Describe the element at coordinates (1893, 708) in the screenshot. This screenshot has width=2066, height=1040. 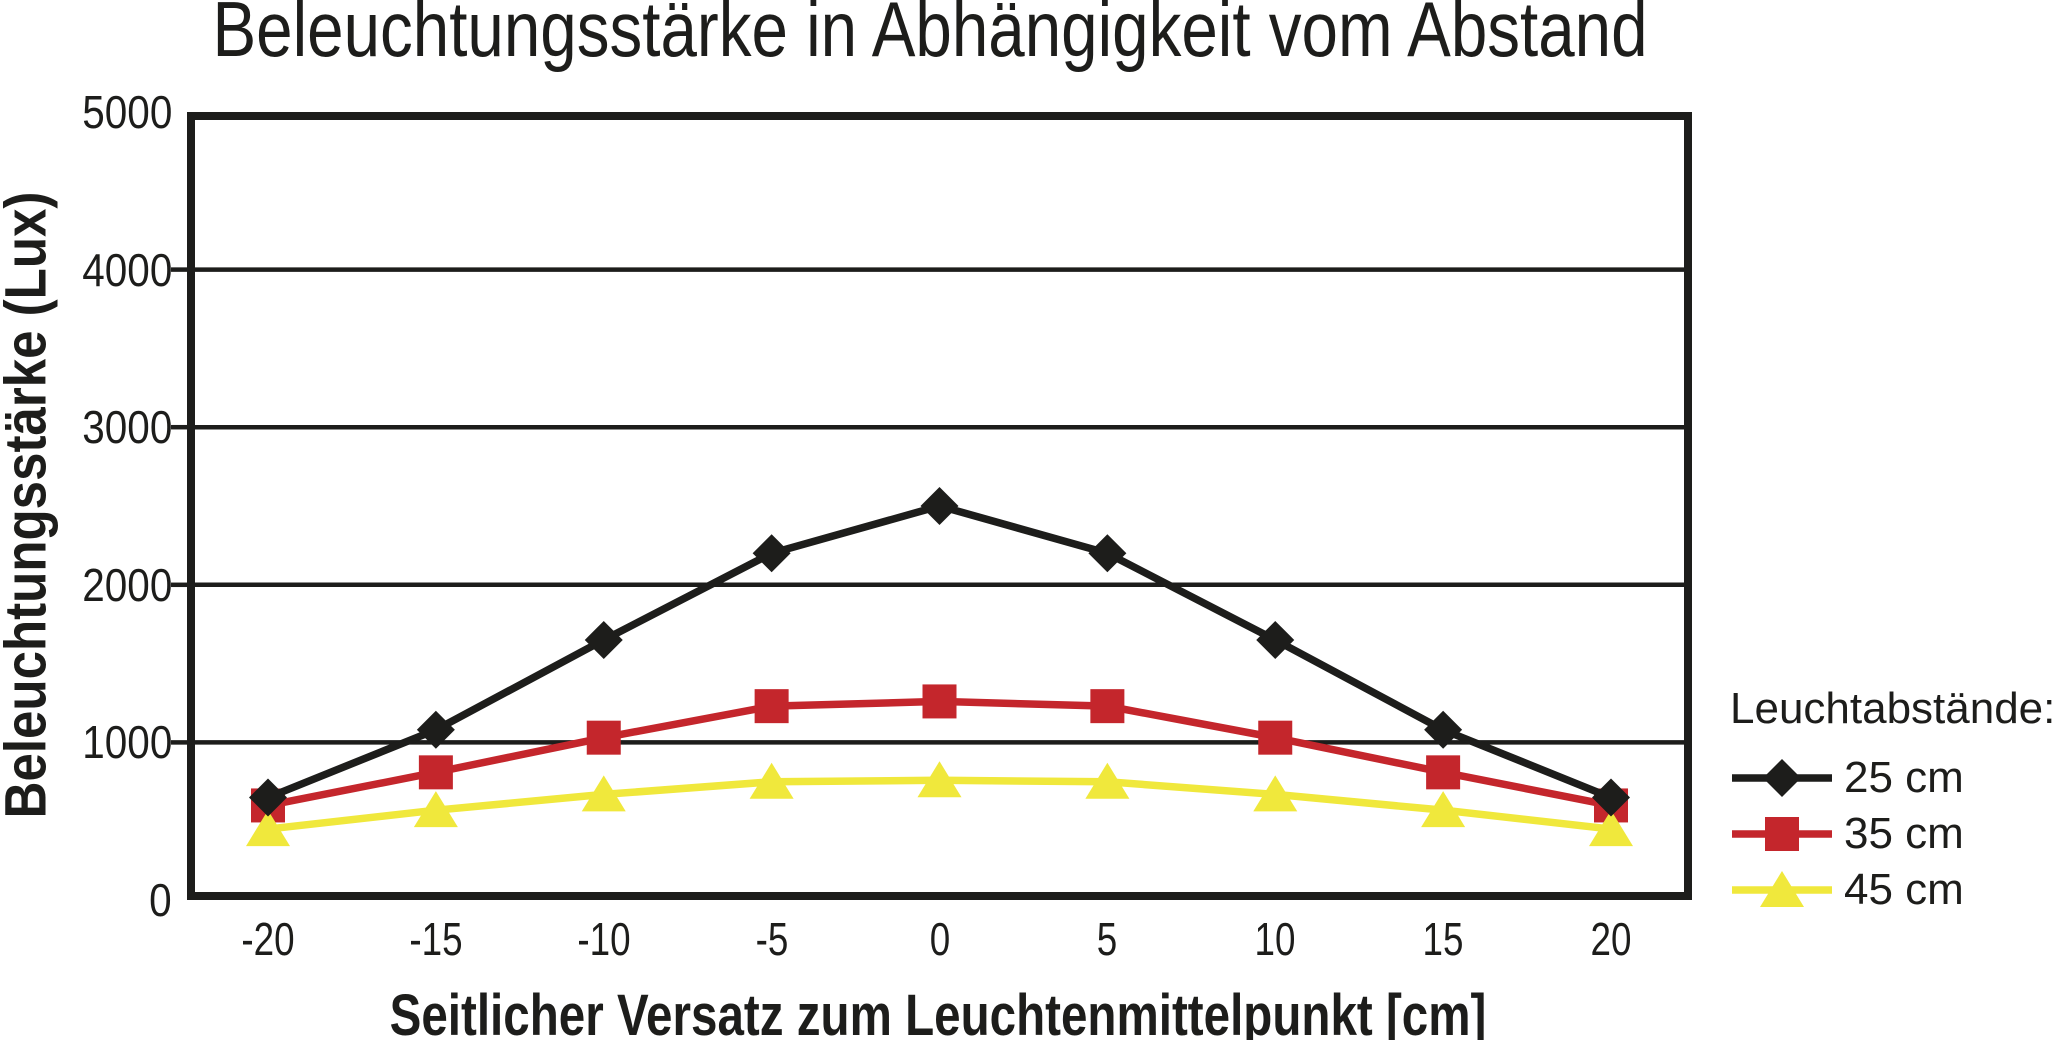
I see `legend-title: Leuchtabstände:` at that location.